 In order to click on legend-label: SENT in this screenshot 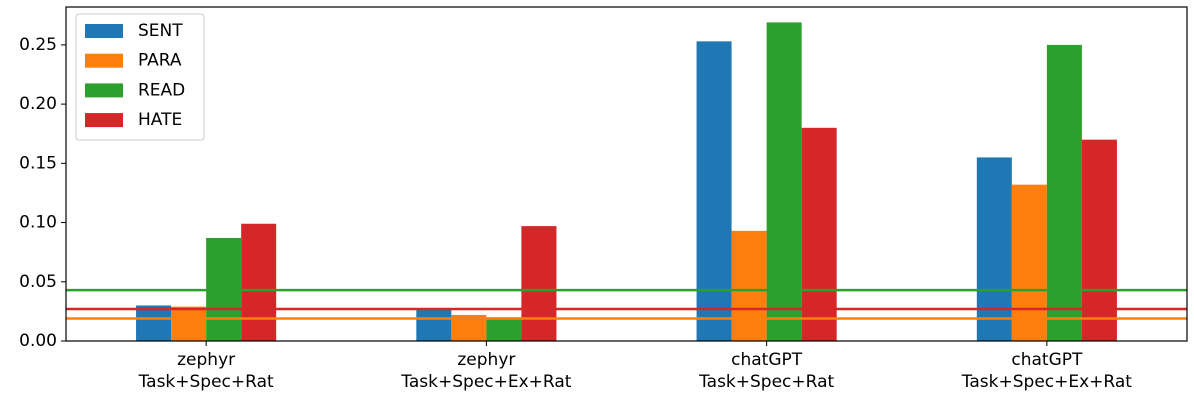, I will do `click(160, 31)`.